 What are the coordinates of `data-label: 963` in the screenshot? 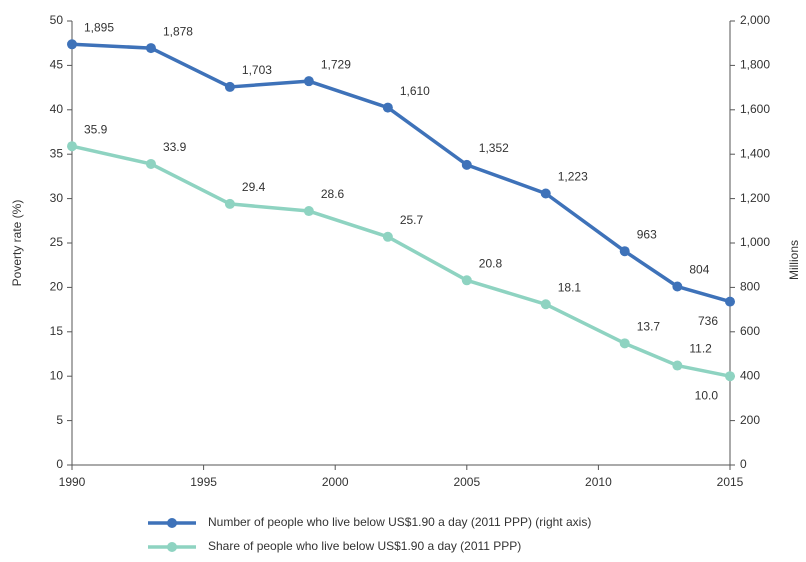 It's located at (647, 234).